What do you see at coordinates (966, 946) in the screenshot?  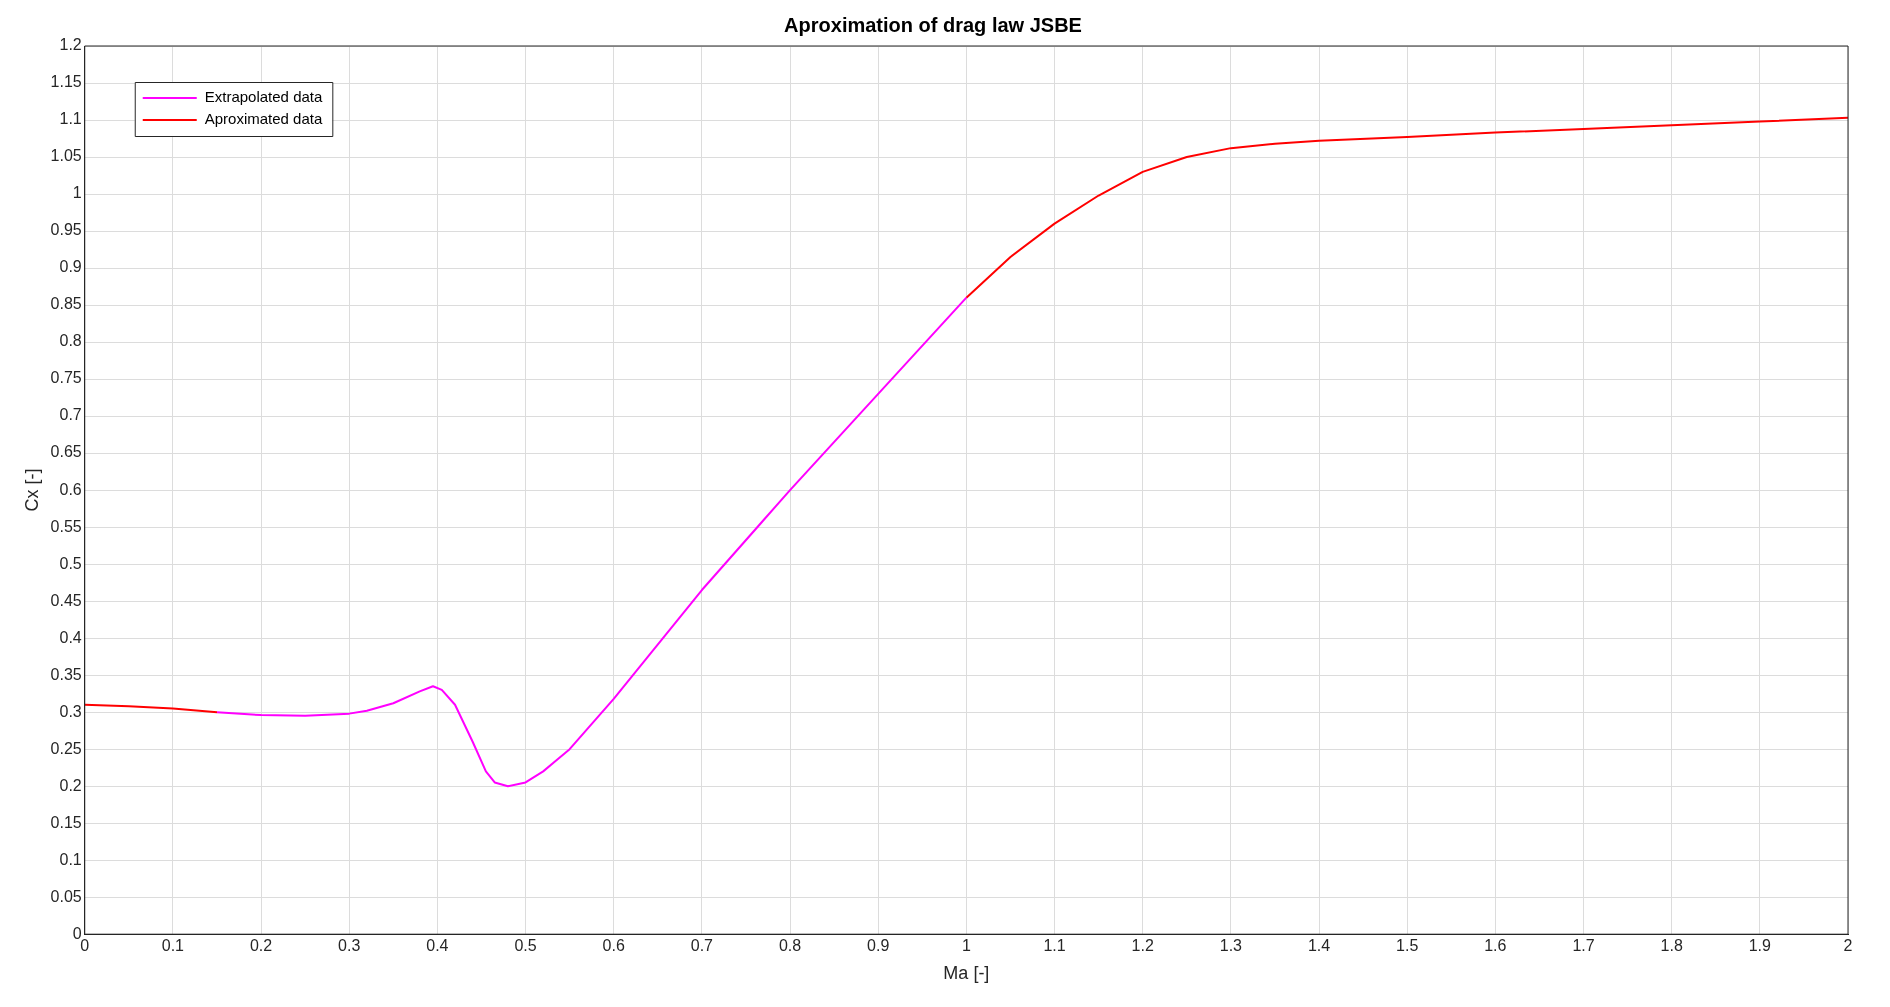 I see `x-tick-label: 1` at bounding box center [966, 946].